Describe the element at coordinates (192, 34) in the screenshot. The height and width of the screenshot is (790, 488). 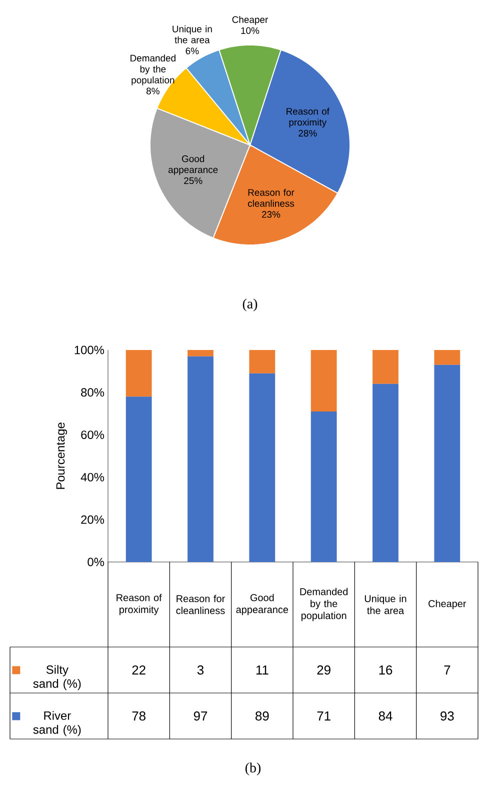
I see `slice-label: Unique in the area` at that location.